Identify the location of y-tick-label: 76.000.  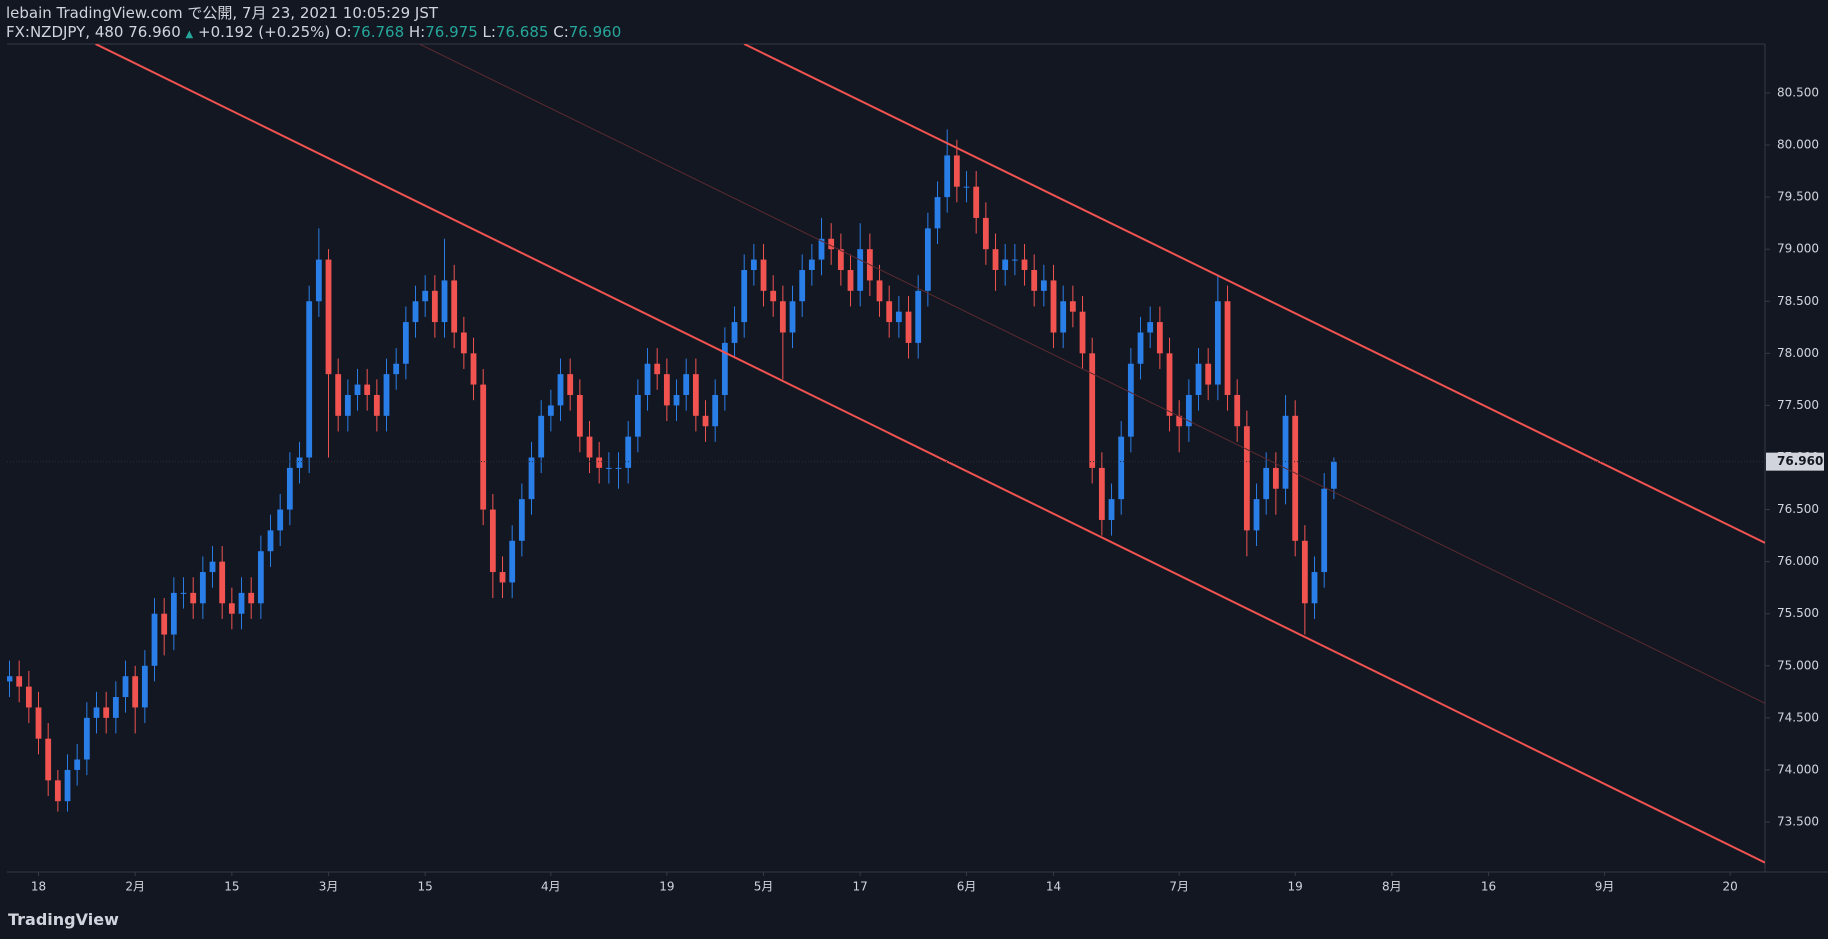
(1798, 561).